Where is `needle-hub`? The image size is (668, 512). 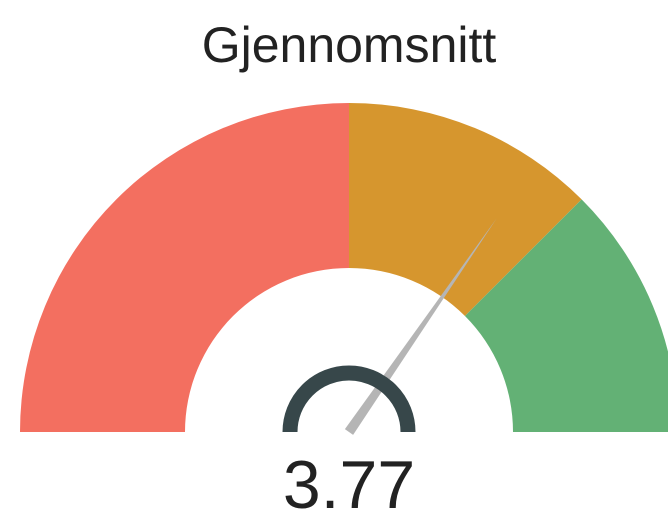
needle-hub is located at coordinates (349, 399).